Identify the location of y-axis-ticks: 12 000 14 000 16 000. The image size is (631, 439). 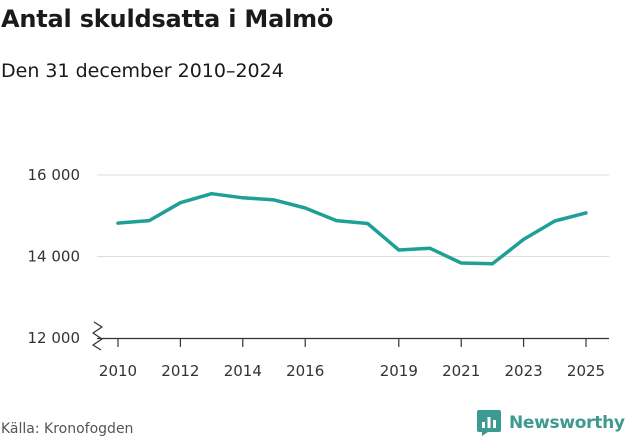
(54, 256).